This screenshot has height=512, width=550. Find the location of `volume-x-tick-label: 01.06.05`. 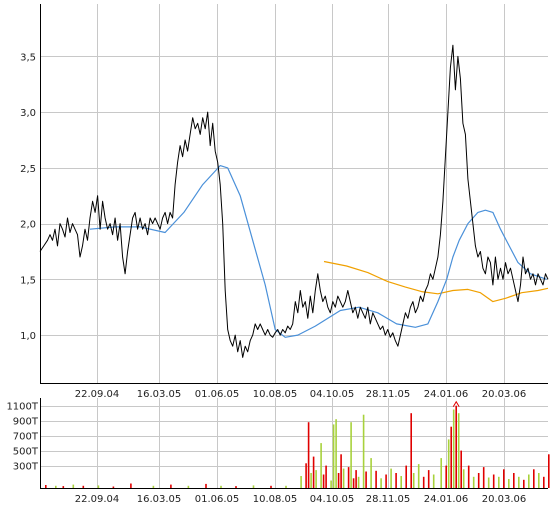

volume-x-tick-label: 01.06.05 is located at coordinates (217, 499).